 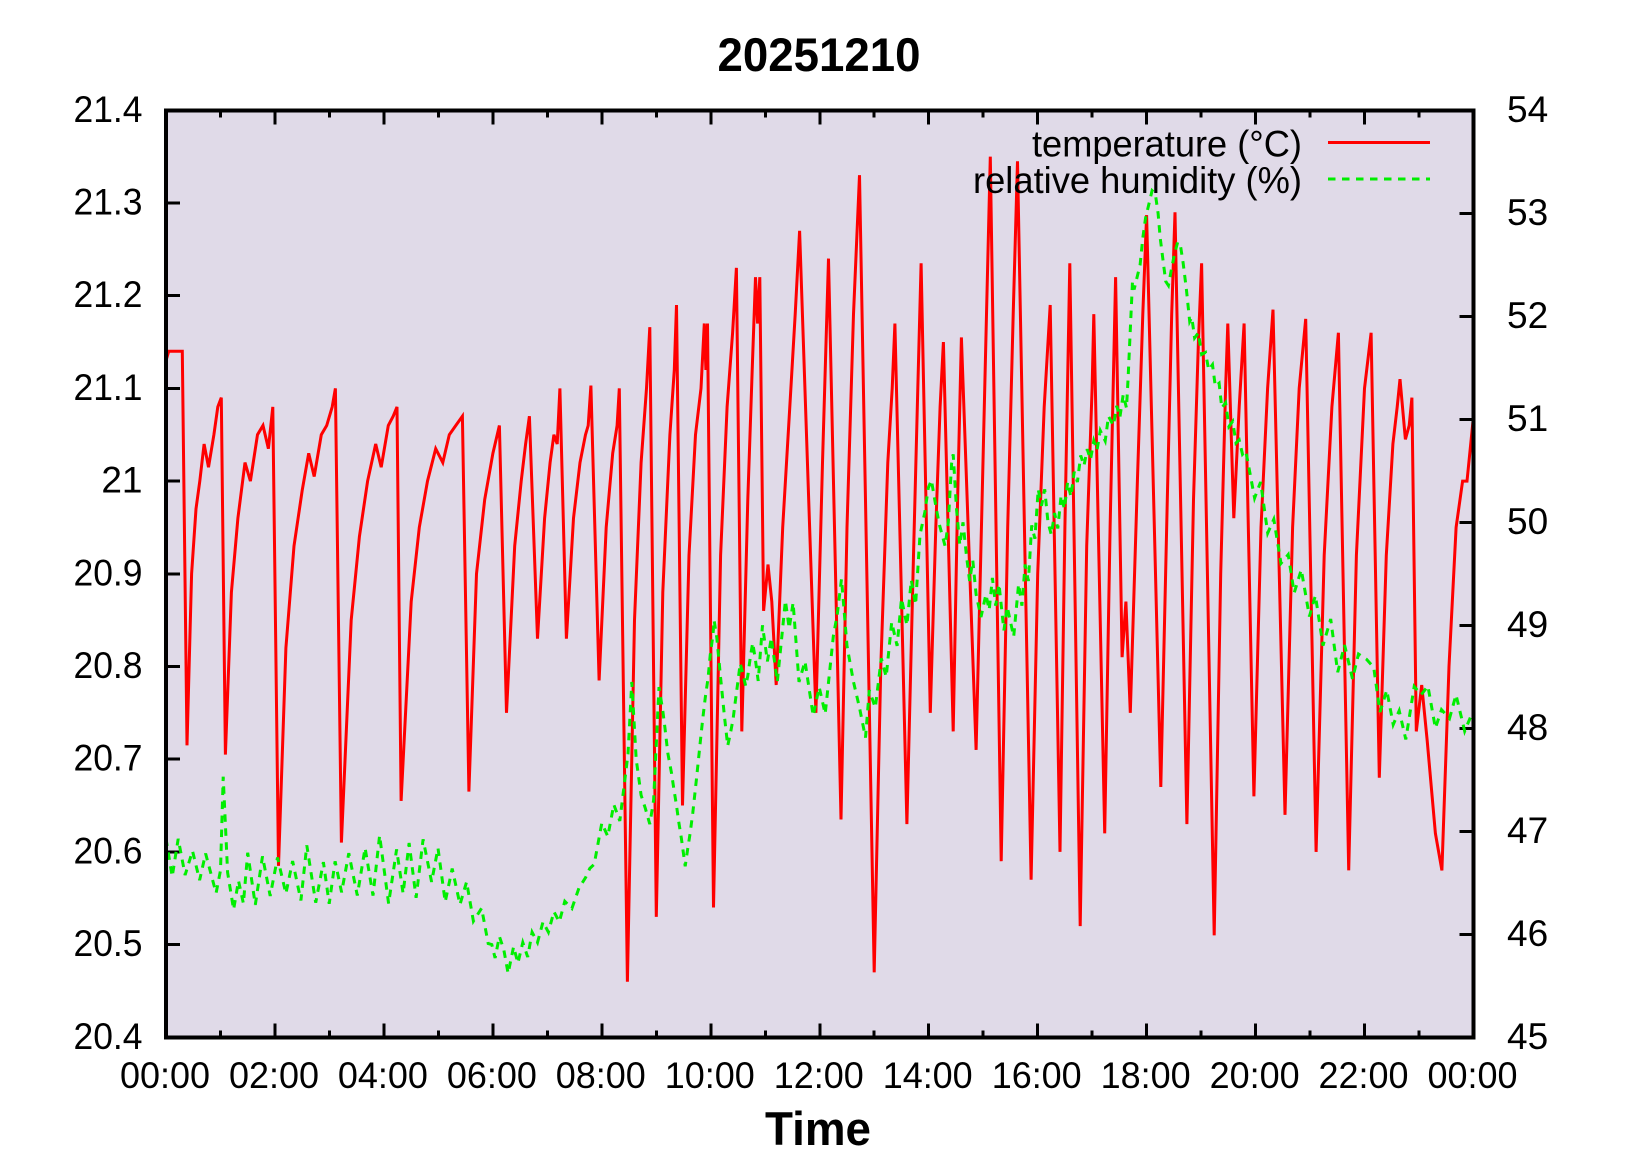 What do you see at coordinates (108, 1036) in the screenshot?
I see `svg-text: 20.4` at bounding box center [108, 1036].